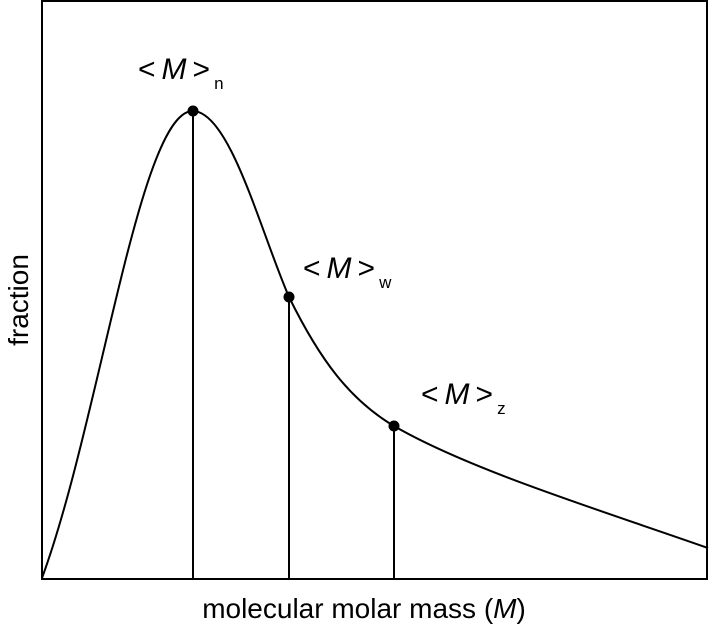  What do you see at coordinates (193, 111) in the screenshot?
I see `mn-point` at bounding box center [193, 111].